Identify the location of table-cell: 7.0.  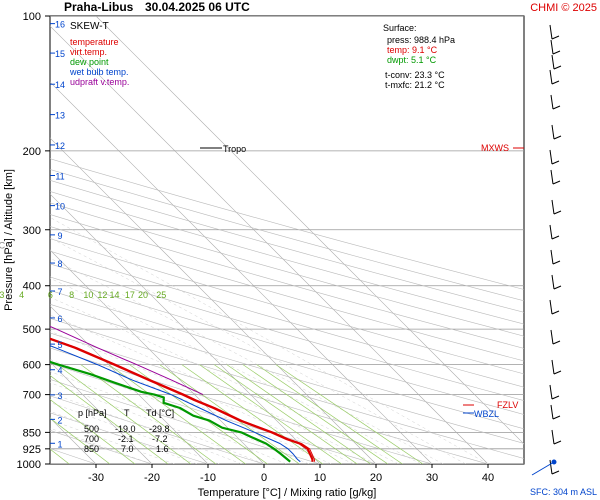
(127, 449).